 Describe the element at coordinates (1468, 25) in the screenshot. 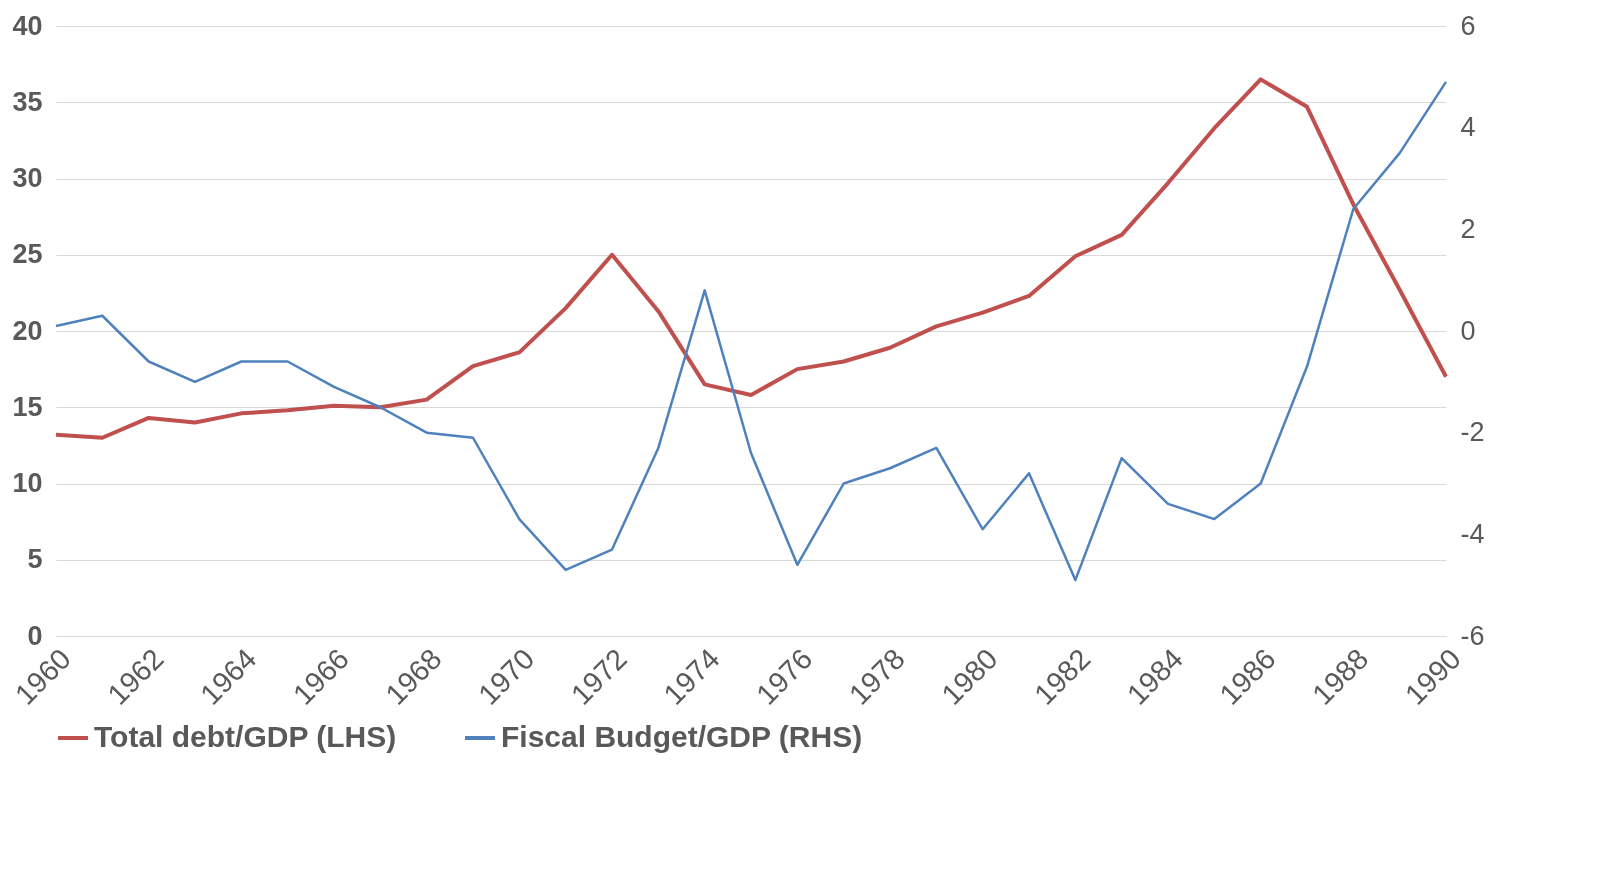

I see `y2-tick-label: 6` at that location.